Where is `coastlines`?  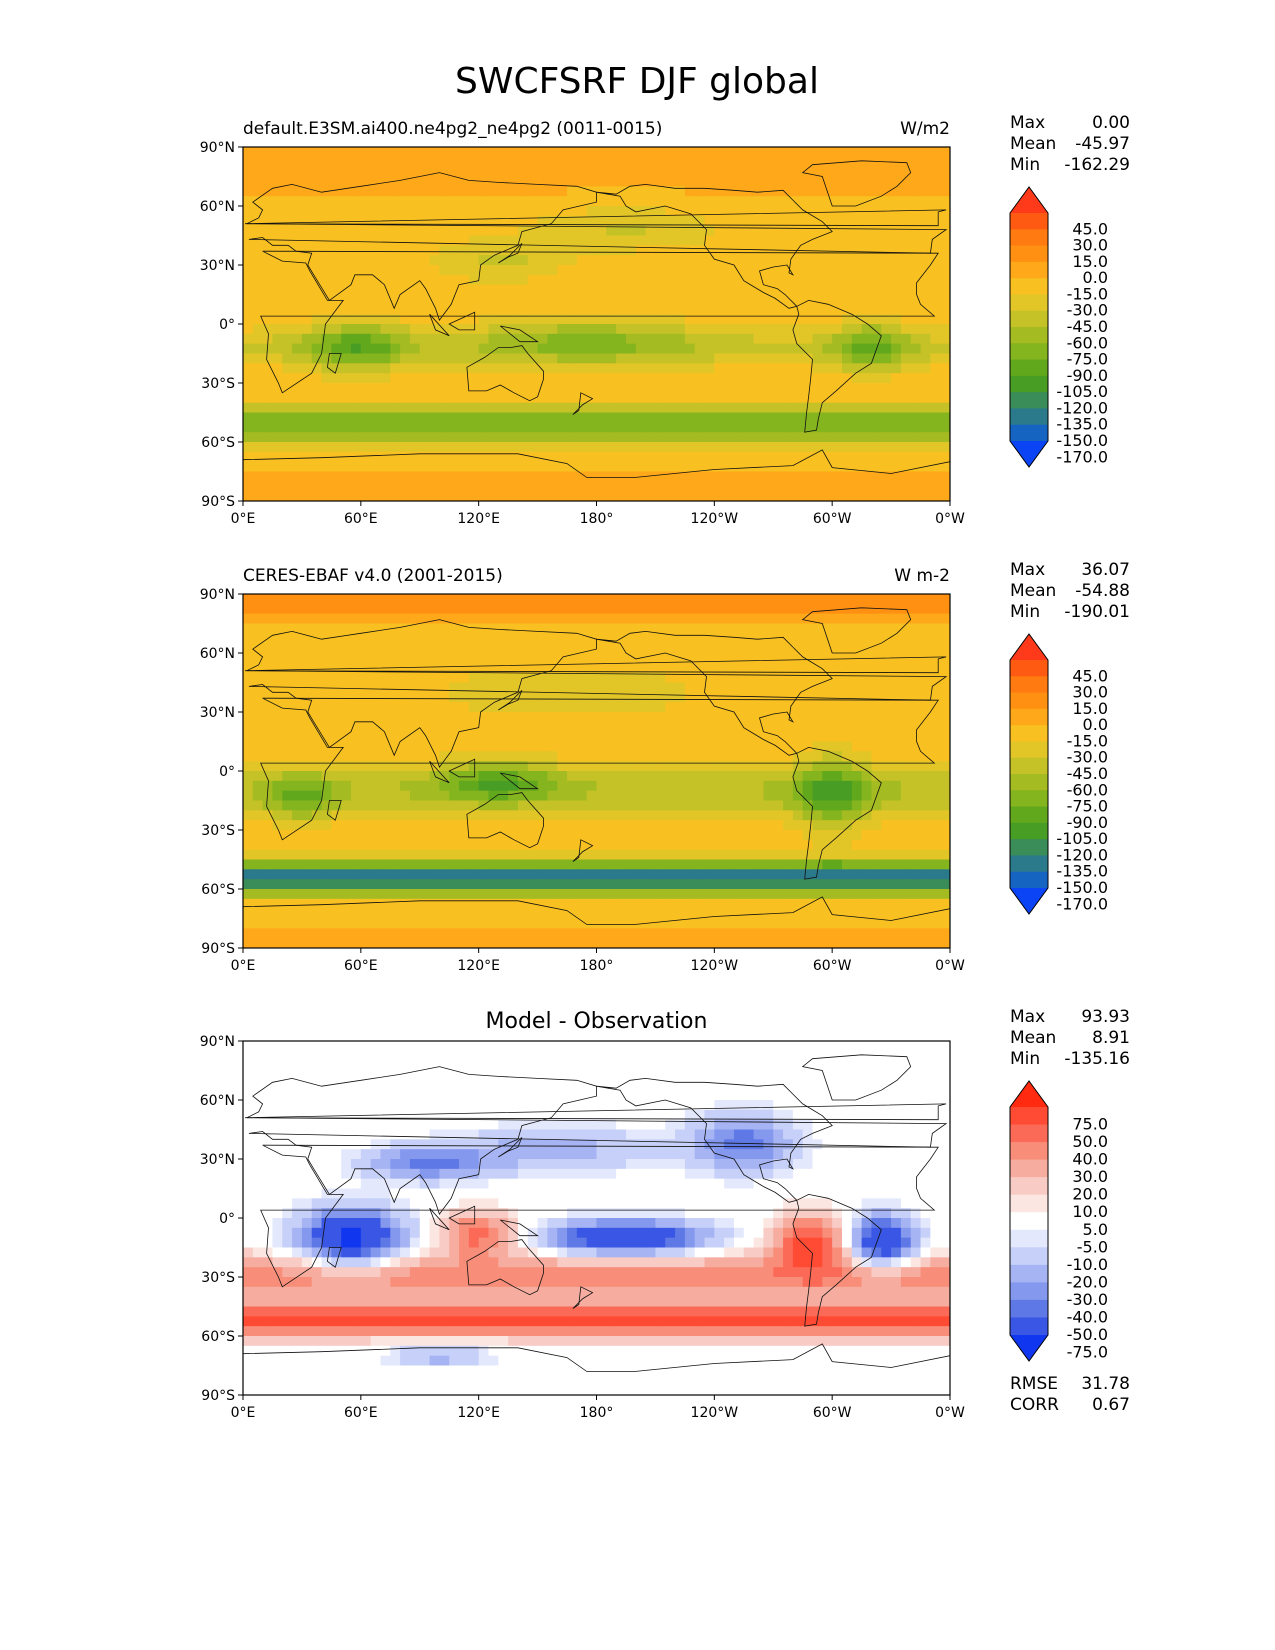
coastlines is located at coordinates (596, 330).